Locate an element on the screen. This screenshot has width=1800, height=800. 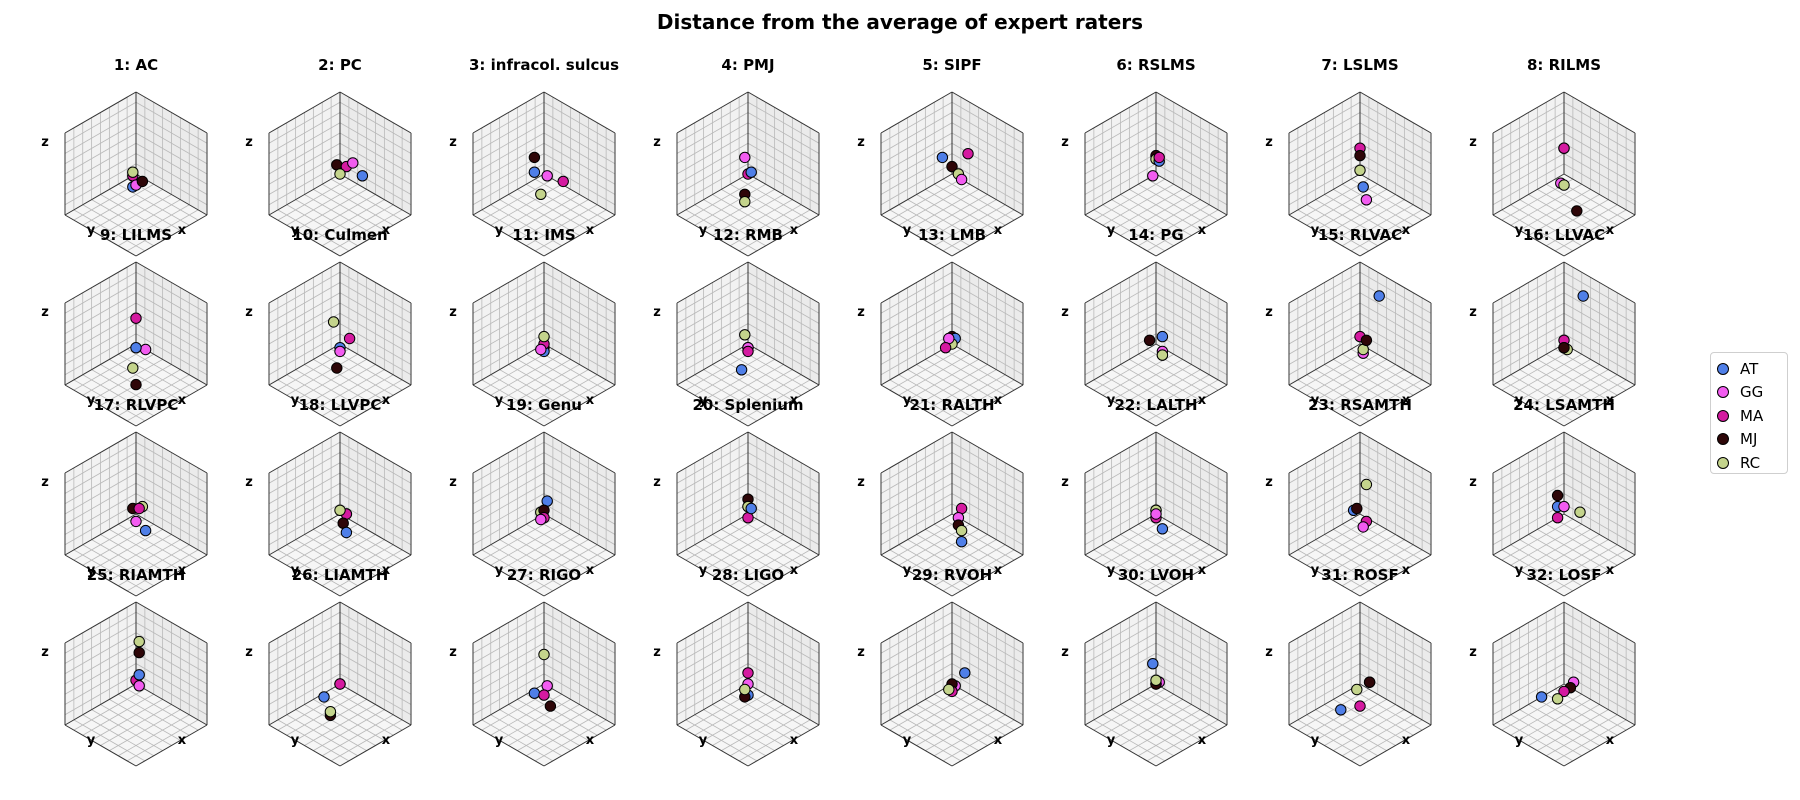
subplot-3: 3: infracol. sulcus z y x is located at coordinates (534, 156).